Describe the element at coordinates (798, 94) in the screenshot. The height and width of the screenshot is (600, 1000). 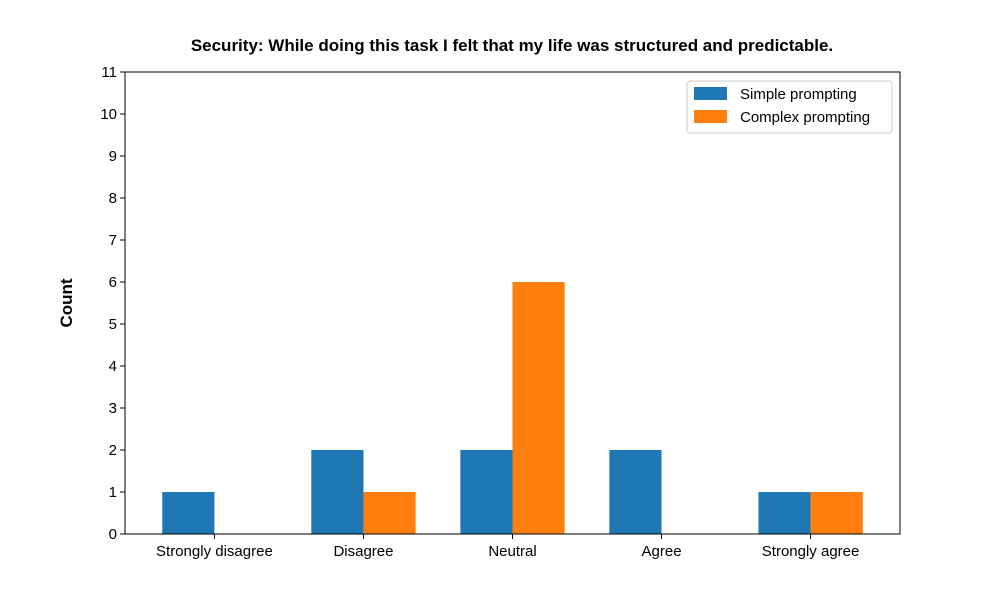
I see `legend-label: Simple prompting` at that location.